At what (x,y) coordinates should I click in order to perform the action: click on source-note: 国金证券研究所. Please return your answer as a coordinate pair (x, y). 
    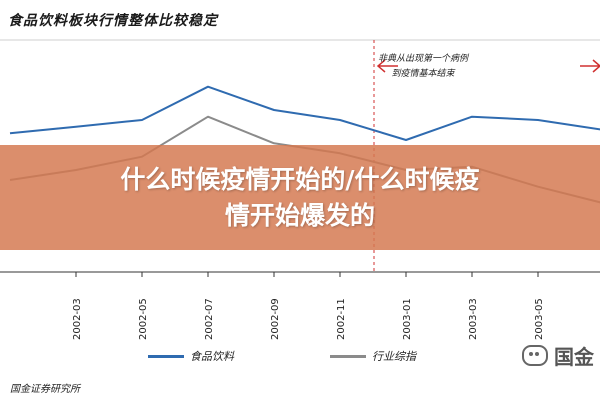
    Looking at the image, I should click on (45, 389).